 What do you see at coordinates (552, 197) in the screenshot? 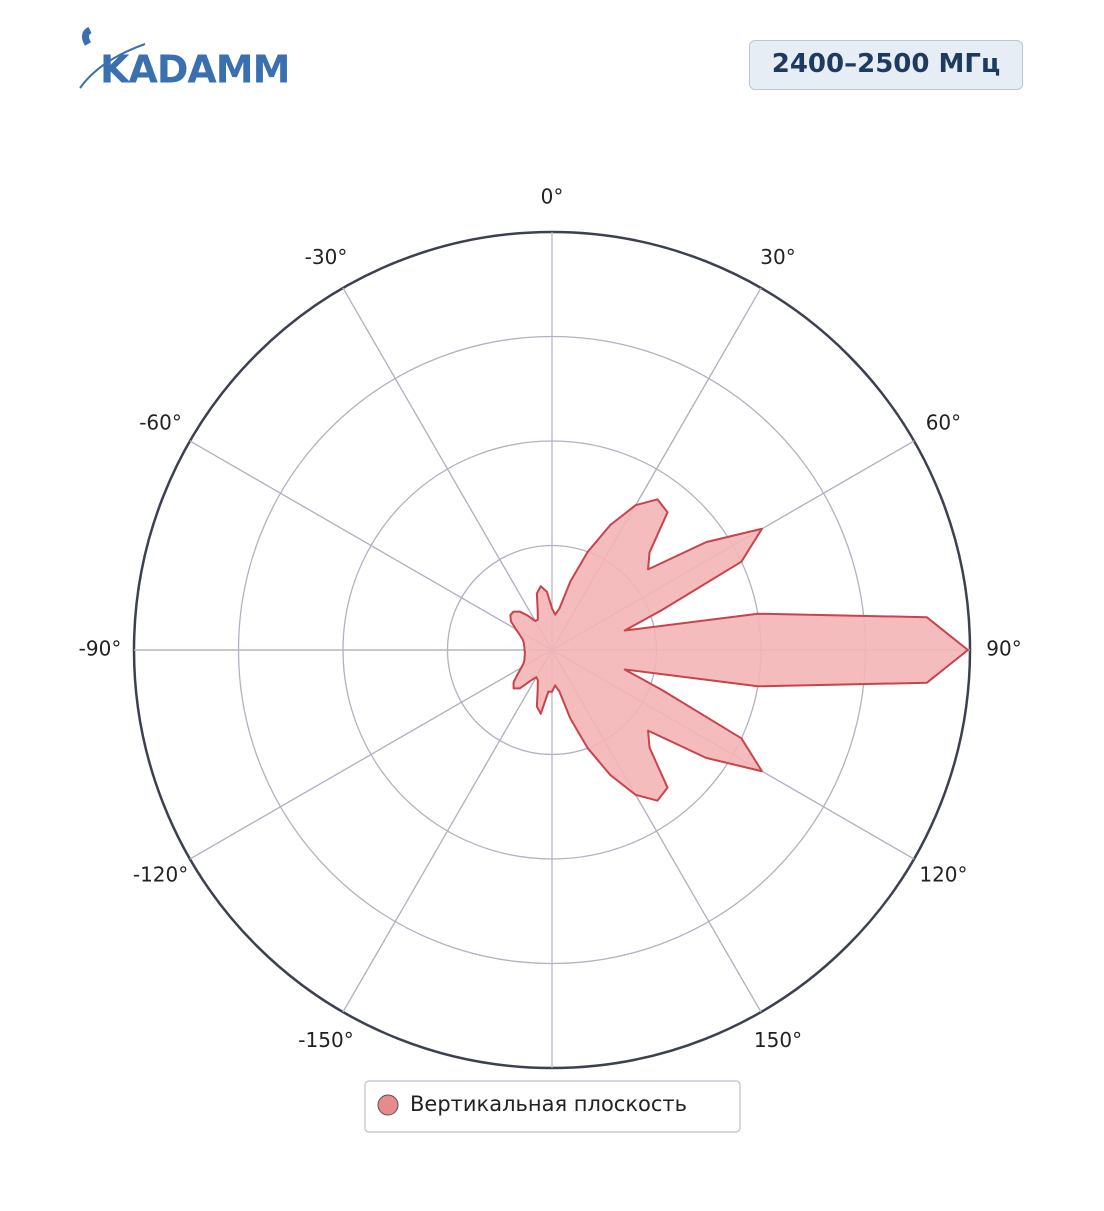
I see `angle-label: 0°` at bounding box center [552, 197].